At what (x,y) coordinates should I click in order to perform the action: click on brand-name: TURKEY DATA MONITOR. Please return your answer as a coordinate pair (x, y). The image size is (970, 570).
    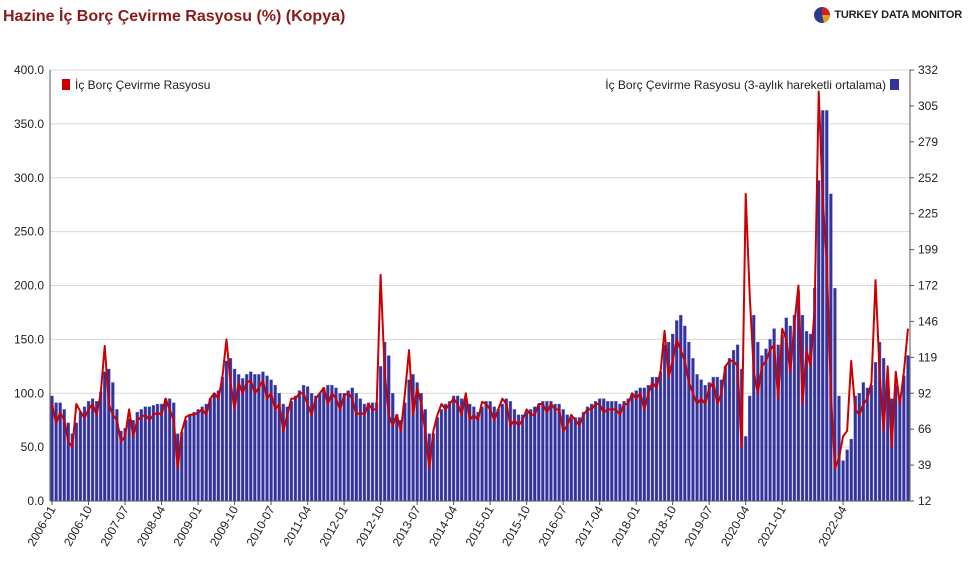
    Looking at the image, I should click on (898, 15).